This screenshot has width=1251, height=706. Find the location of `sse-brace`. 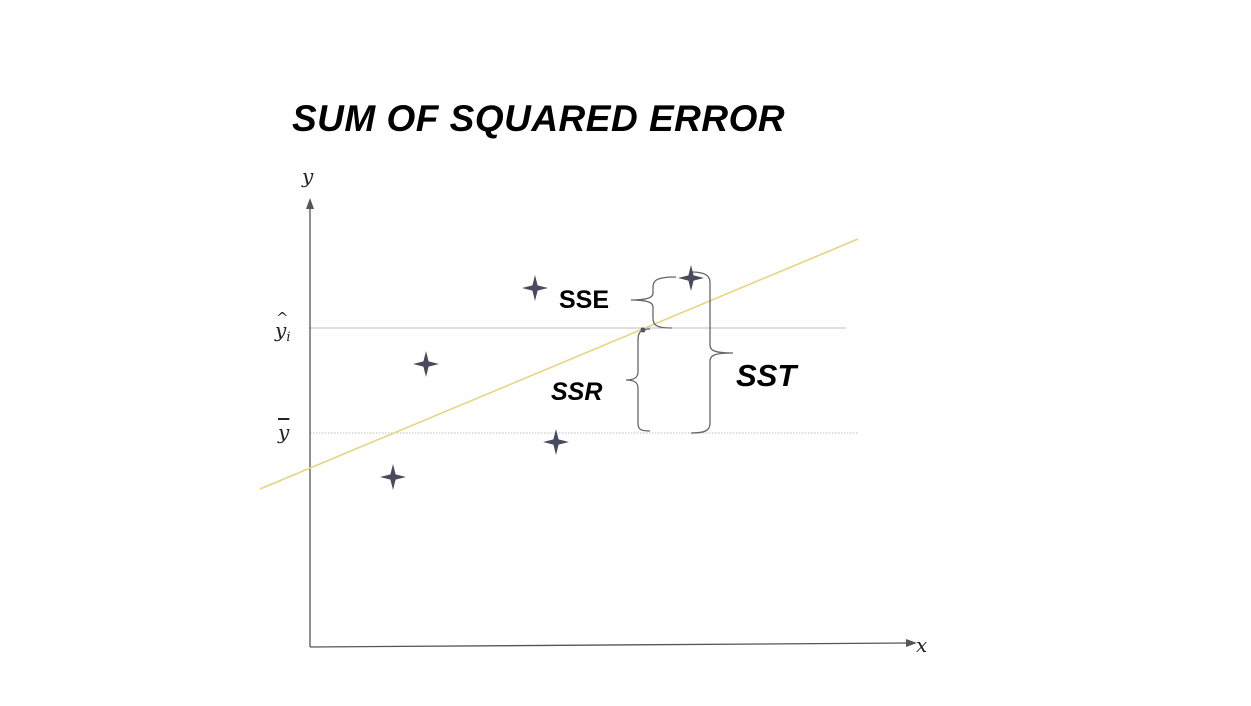

sse-brace is located at coordinates (653, 302).